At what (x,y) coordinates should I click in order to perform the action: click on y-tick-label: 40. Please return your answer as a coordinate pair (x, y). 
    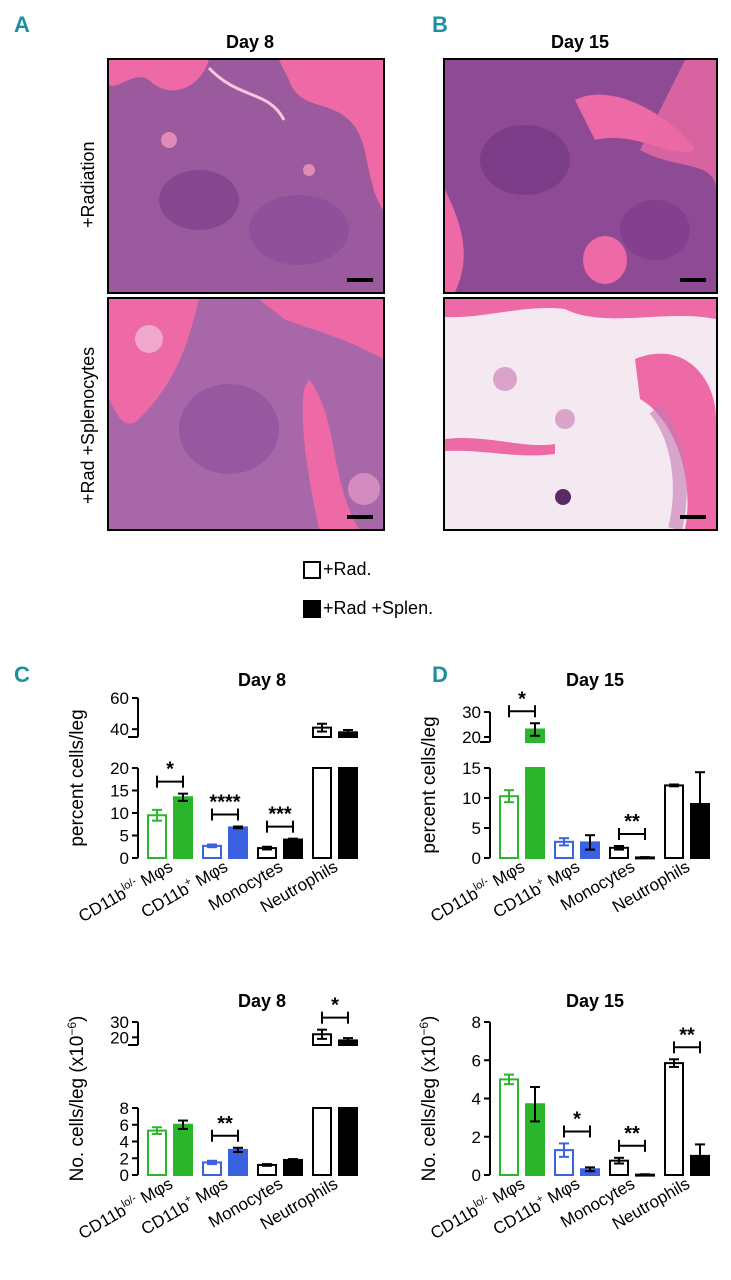
    Looking at the image, I should click on (119, 729).